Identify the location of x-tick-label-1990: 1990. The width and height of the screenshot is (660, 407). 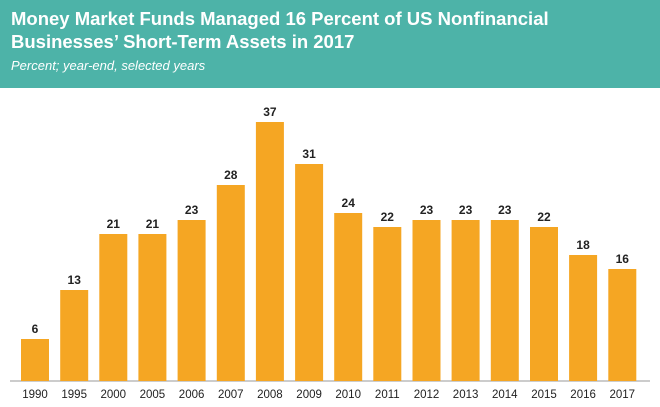
(35, 395).